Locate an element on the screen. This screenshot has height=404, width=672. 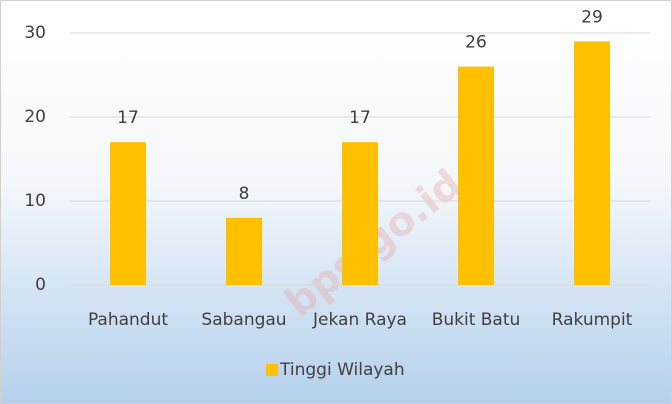
y-tick-label: 30 is located at coordinates (35, 33).